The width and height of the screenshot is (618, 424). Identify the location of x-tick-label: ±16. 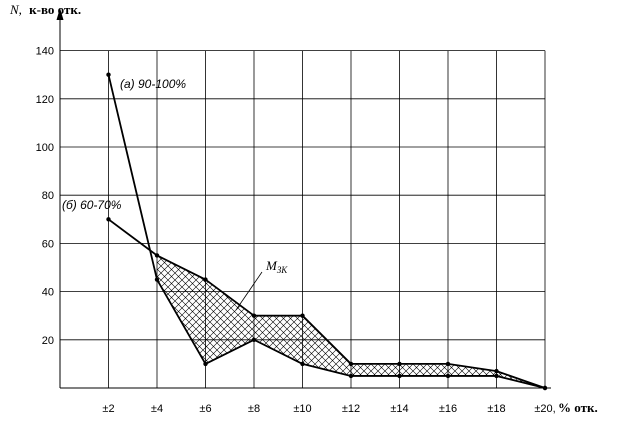
(448, 409).